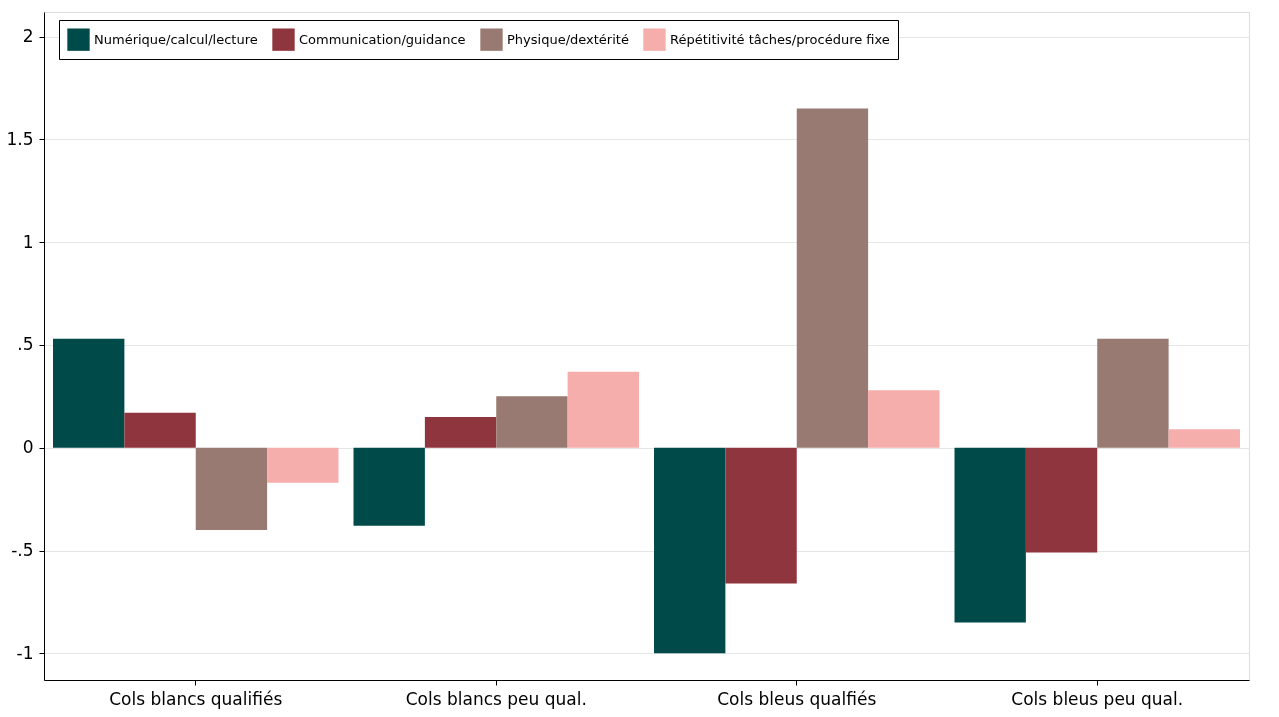  I want to click on legend-label: Numérique/calcul/lecture, so click(176, 39).